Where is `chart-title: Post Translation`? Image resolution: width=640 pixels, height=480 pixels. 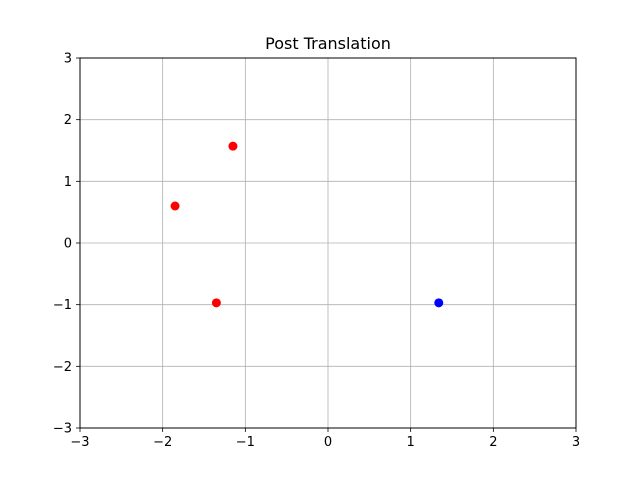 chart-title: Post Translation is located at coordinates (328, 43).